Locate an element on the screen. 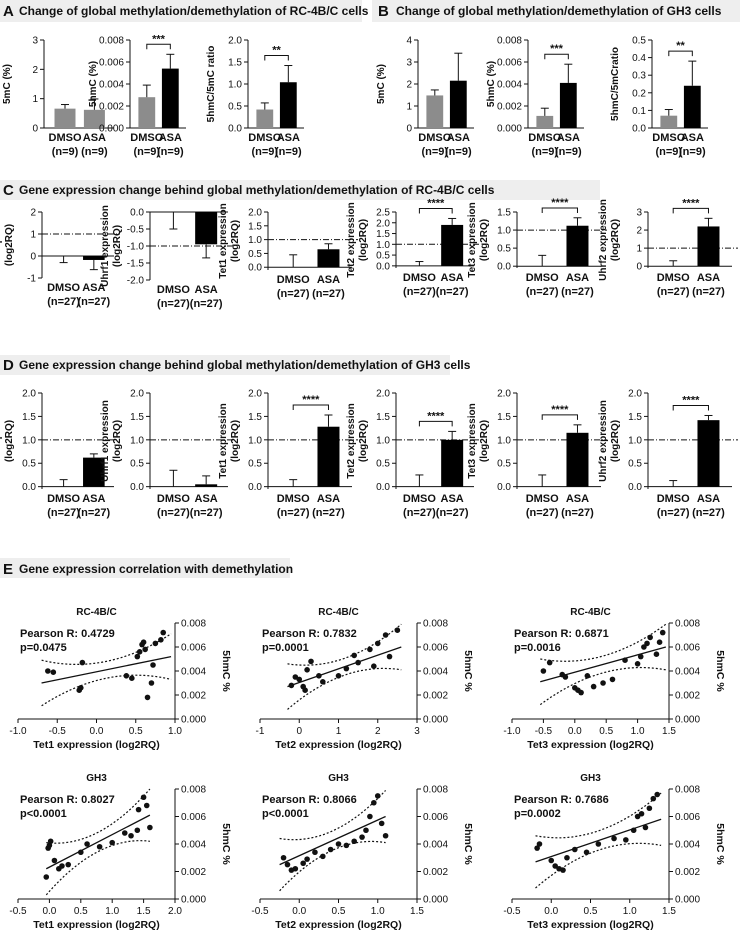 The width and height of the screenshot is (740, 938). p-value-label: p=0.0002 is located at coordinates (537, 814).